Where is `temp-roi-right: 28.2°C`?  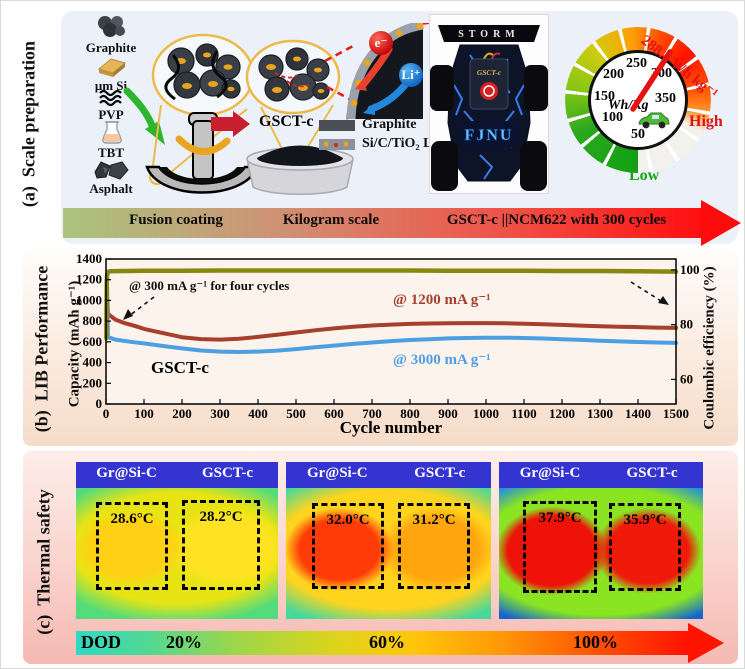
temp-roi-right: 28.2°C is located at coordinates (221, 545).